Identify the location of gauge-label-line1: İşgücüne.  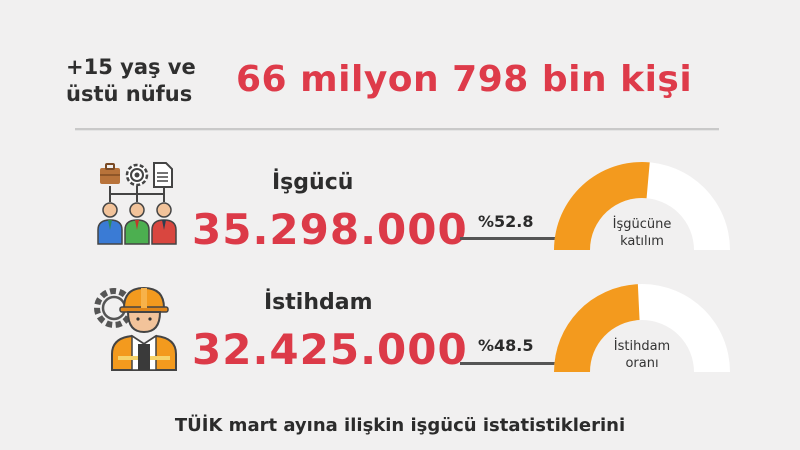
(642, 224).